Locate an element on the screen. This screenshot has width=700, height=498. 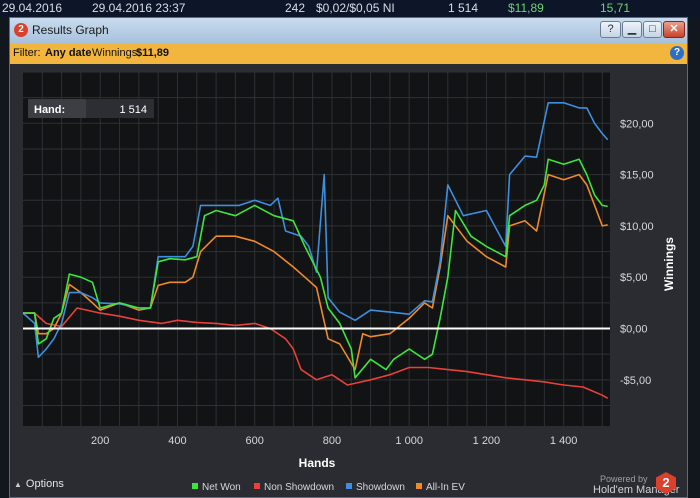
hand-info-value-bg is located at coordinates (120, 108).